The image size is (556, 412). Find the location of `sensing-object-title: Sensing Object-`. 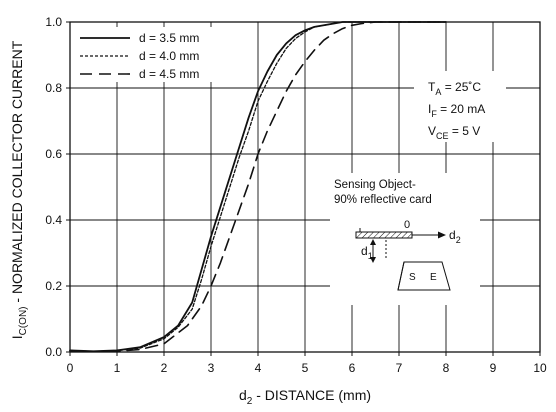

sensing-object-title: Sensing Object- is located at coordinates (375, 185).